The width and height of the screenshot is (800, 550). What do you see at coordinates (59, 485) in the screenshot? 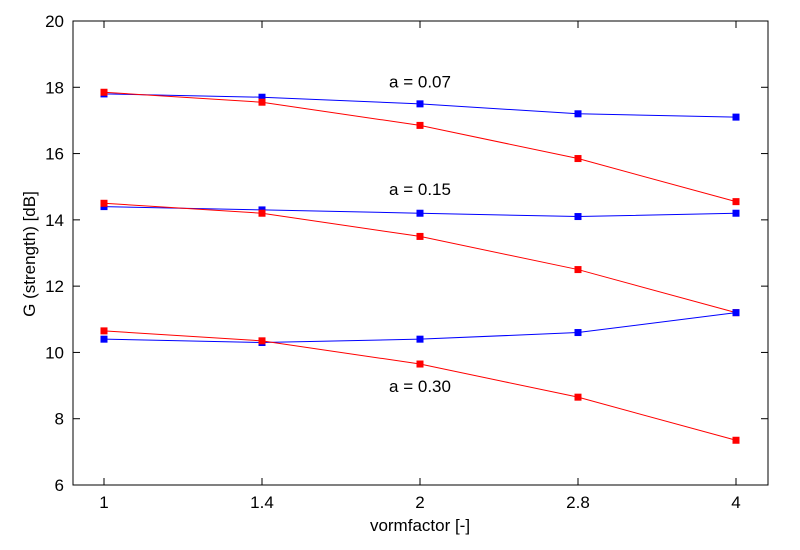
I see `y-tick-label: 6` at bounding box center [59, 485].